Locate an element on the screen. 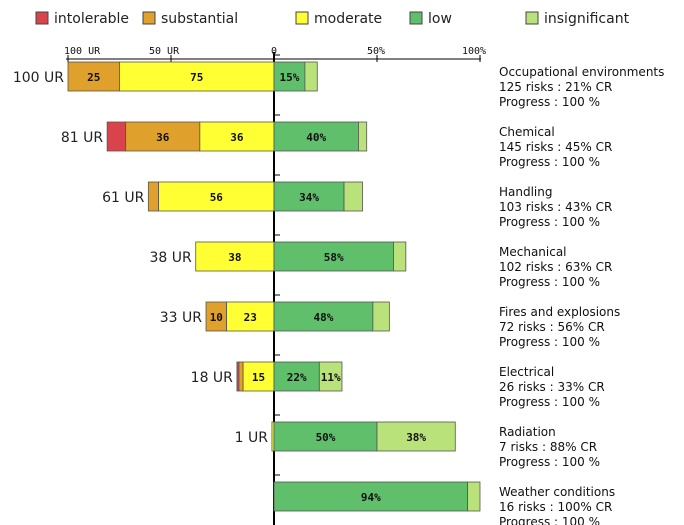 The height and width of the screenshot is (525, 684). row-6-progress: Progress : 100 % is located at coordinates (549, 462).